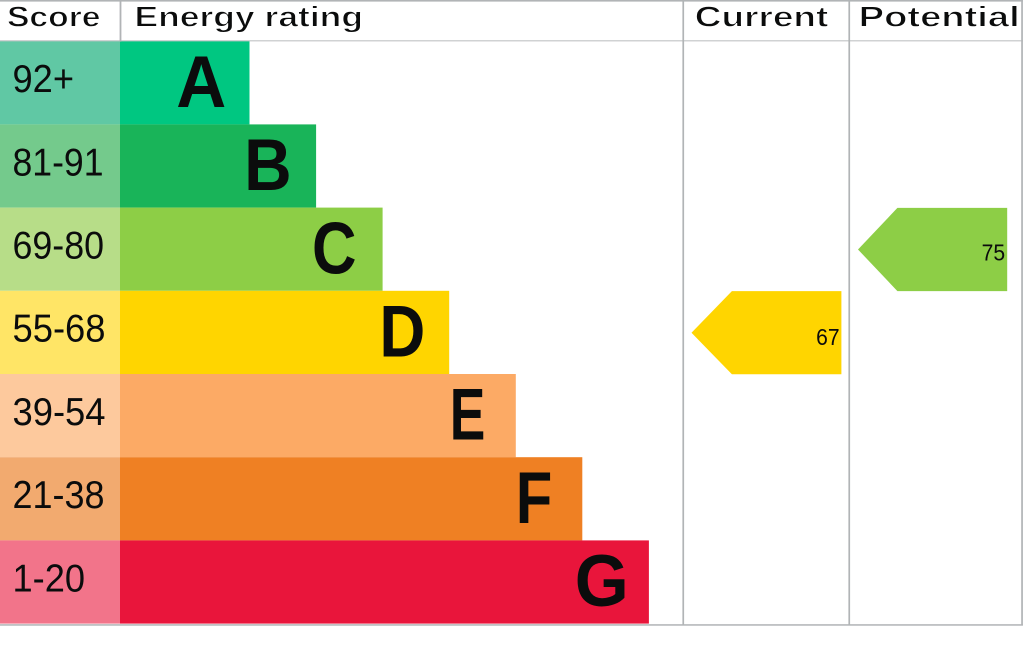 The image size is (1024, 666). I want to click on svg-text: 67, so click(828, 337).